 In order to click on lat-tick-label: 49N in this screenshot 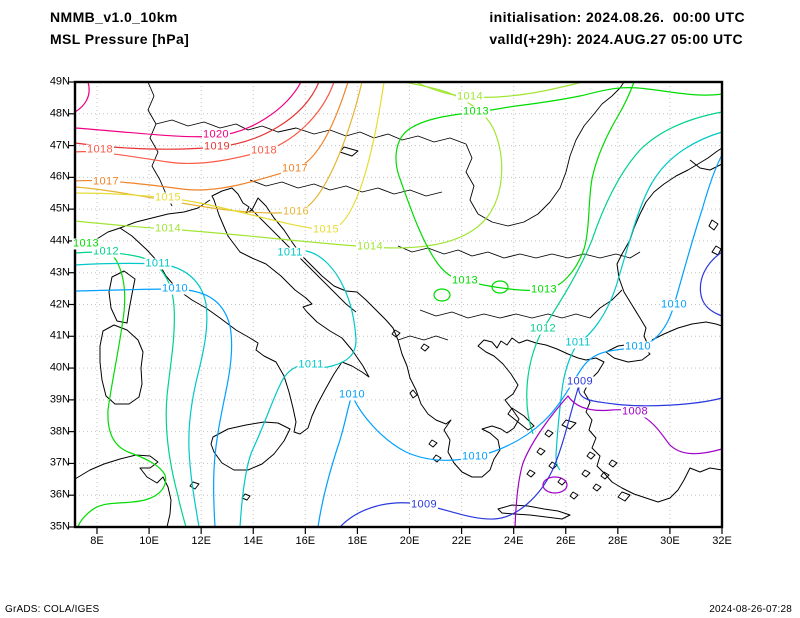, I will do `click(59, 81)`.